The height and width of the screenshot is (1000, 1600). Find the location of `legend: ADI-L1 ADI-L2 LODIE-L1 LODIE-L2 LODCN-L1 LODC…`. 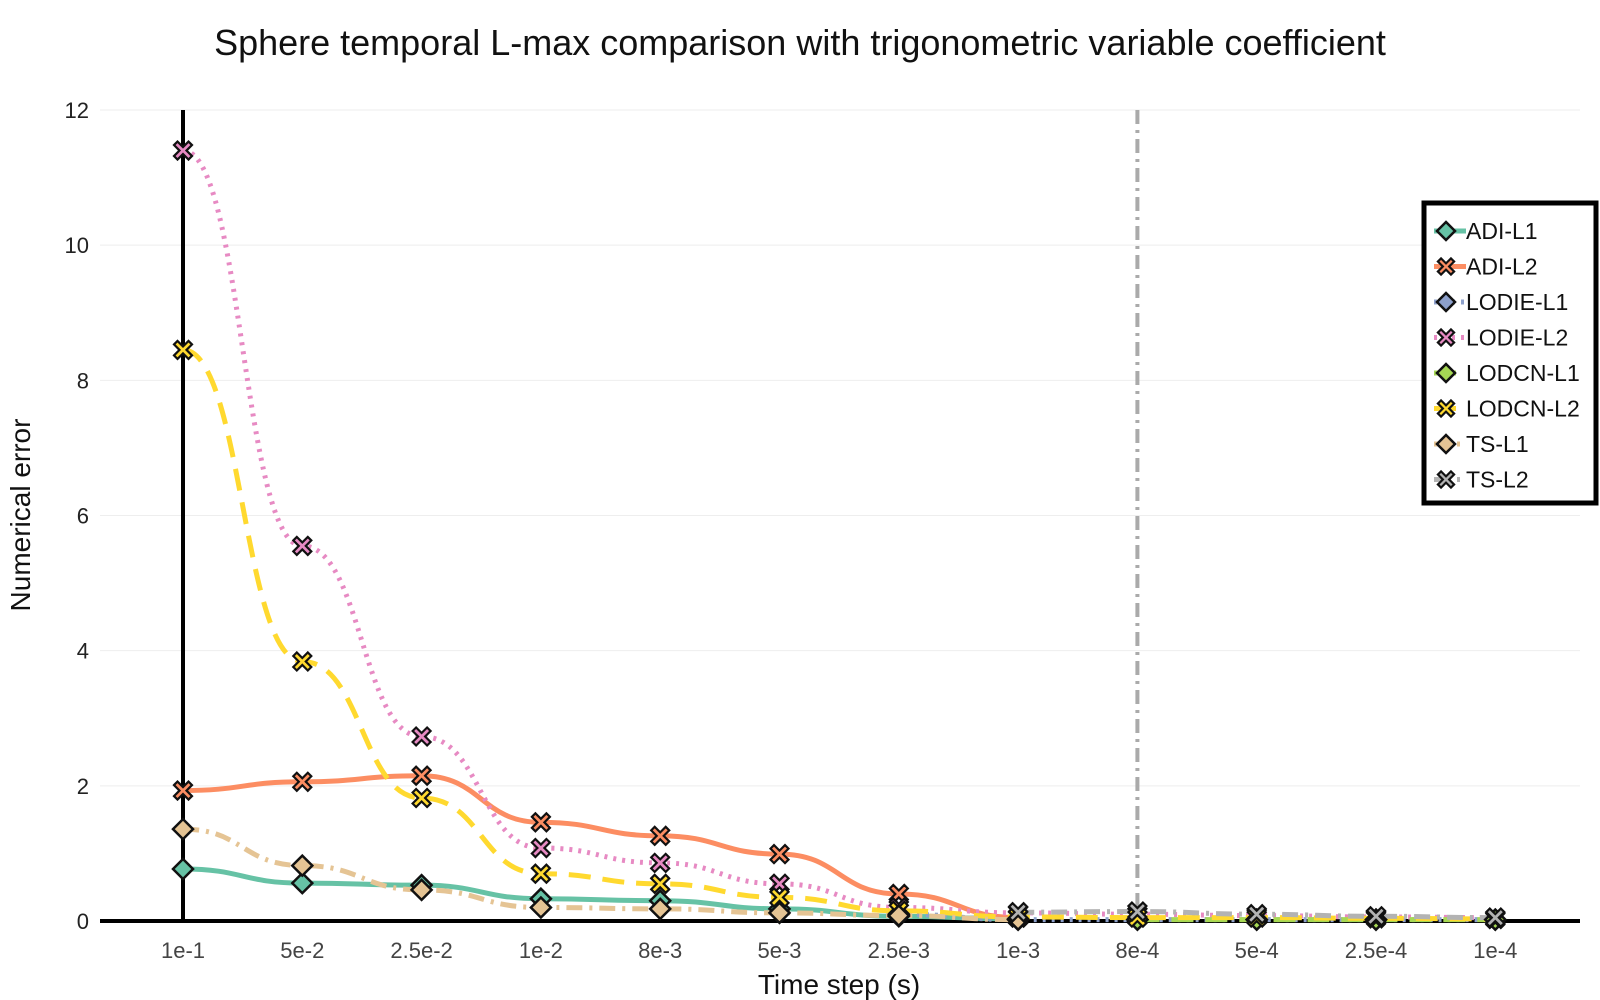

legend: ADI-L1 ADI-L2 LODIE-L1 LODIE-L2 LODCN-L1 LODC… is located at coordinates (1510, 353).